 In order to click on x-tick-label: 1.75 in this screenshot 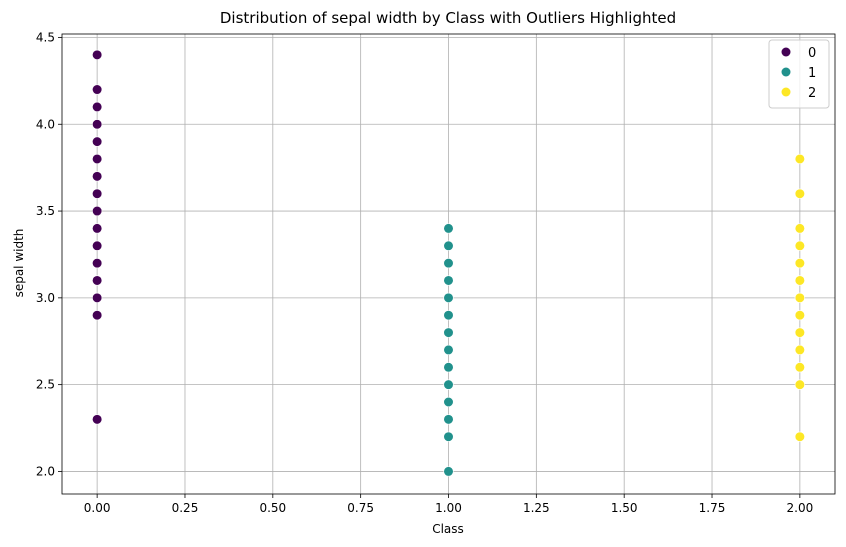, I will do `click(712, 508)`.